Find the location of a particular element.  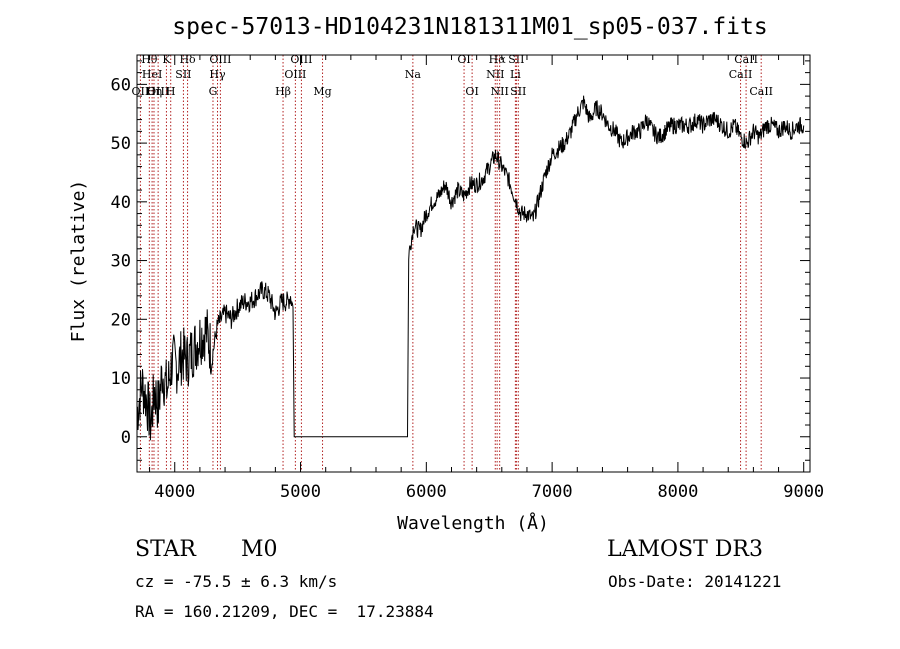

y-tick-label: 10 is located at coordinates (121, 379).